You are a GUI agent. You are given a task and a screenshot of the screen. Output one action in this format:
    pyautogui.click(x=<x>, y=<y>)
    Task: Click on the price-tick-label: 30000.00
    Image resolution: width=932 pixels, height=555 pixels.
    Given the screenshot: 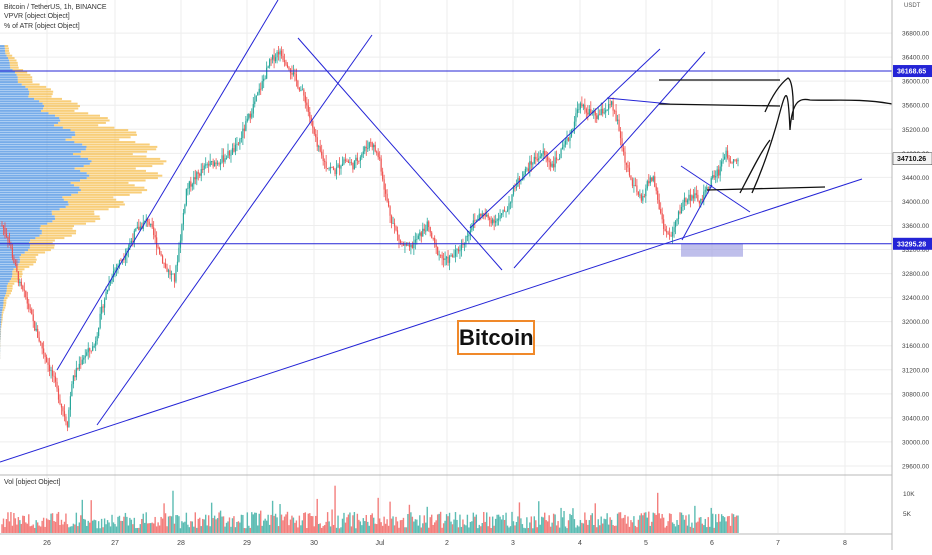 What is the action you would take?
    pyautogui.click(x=915, y=442)
    